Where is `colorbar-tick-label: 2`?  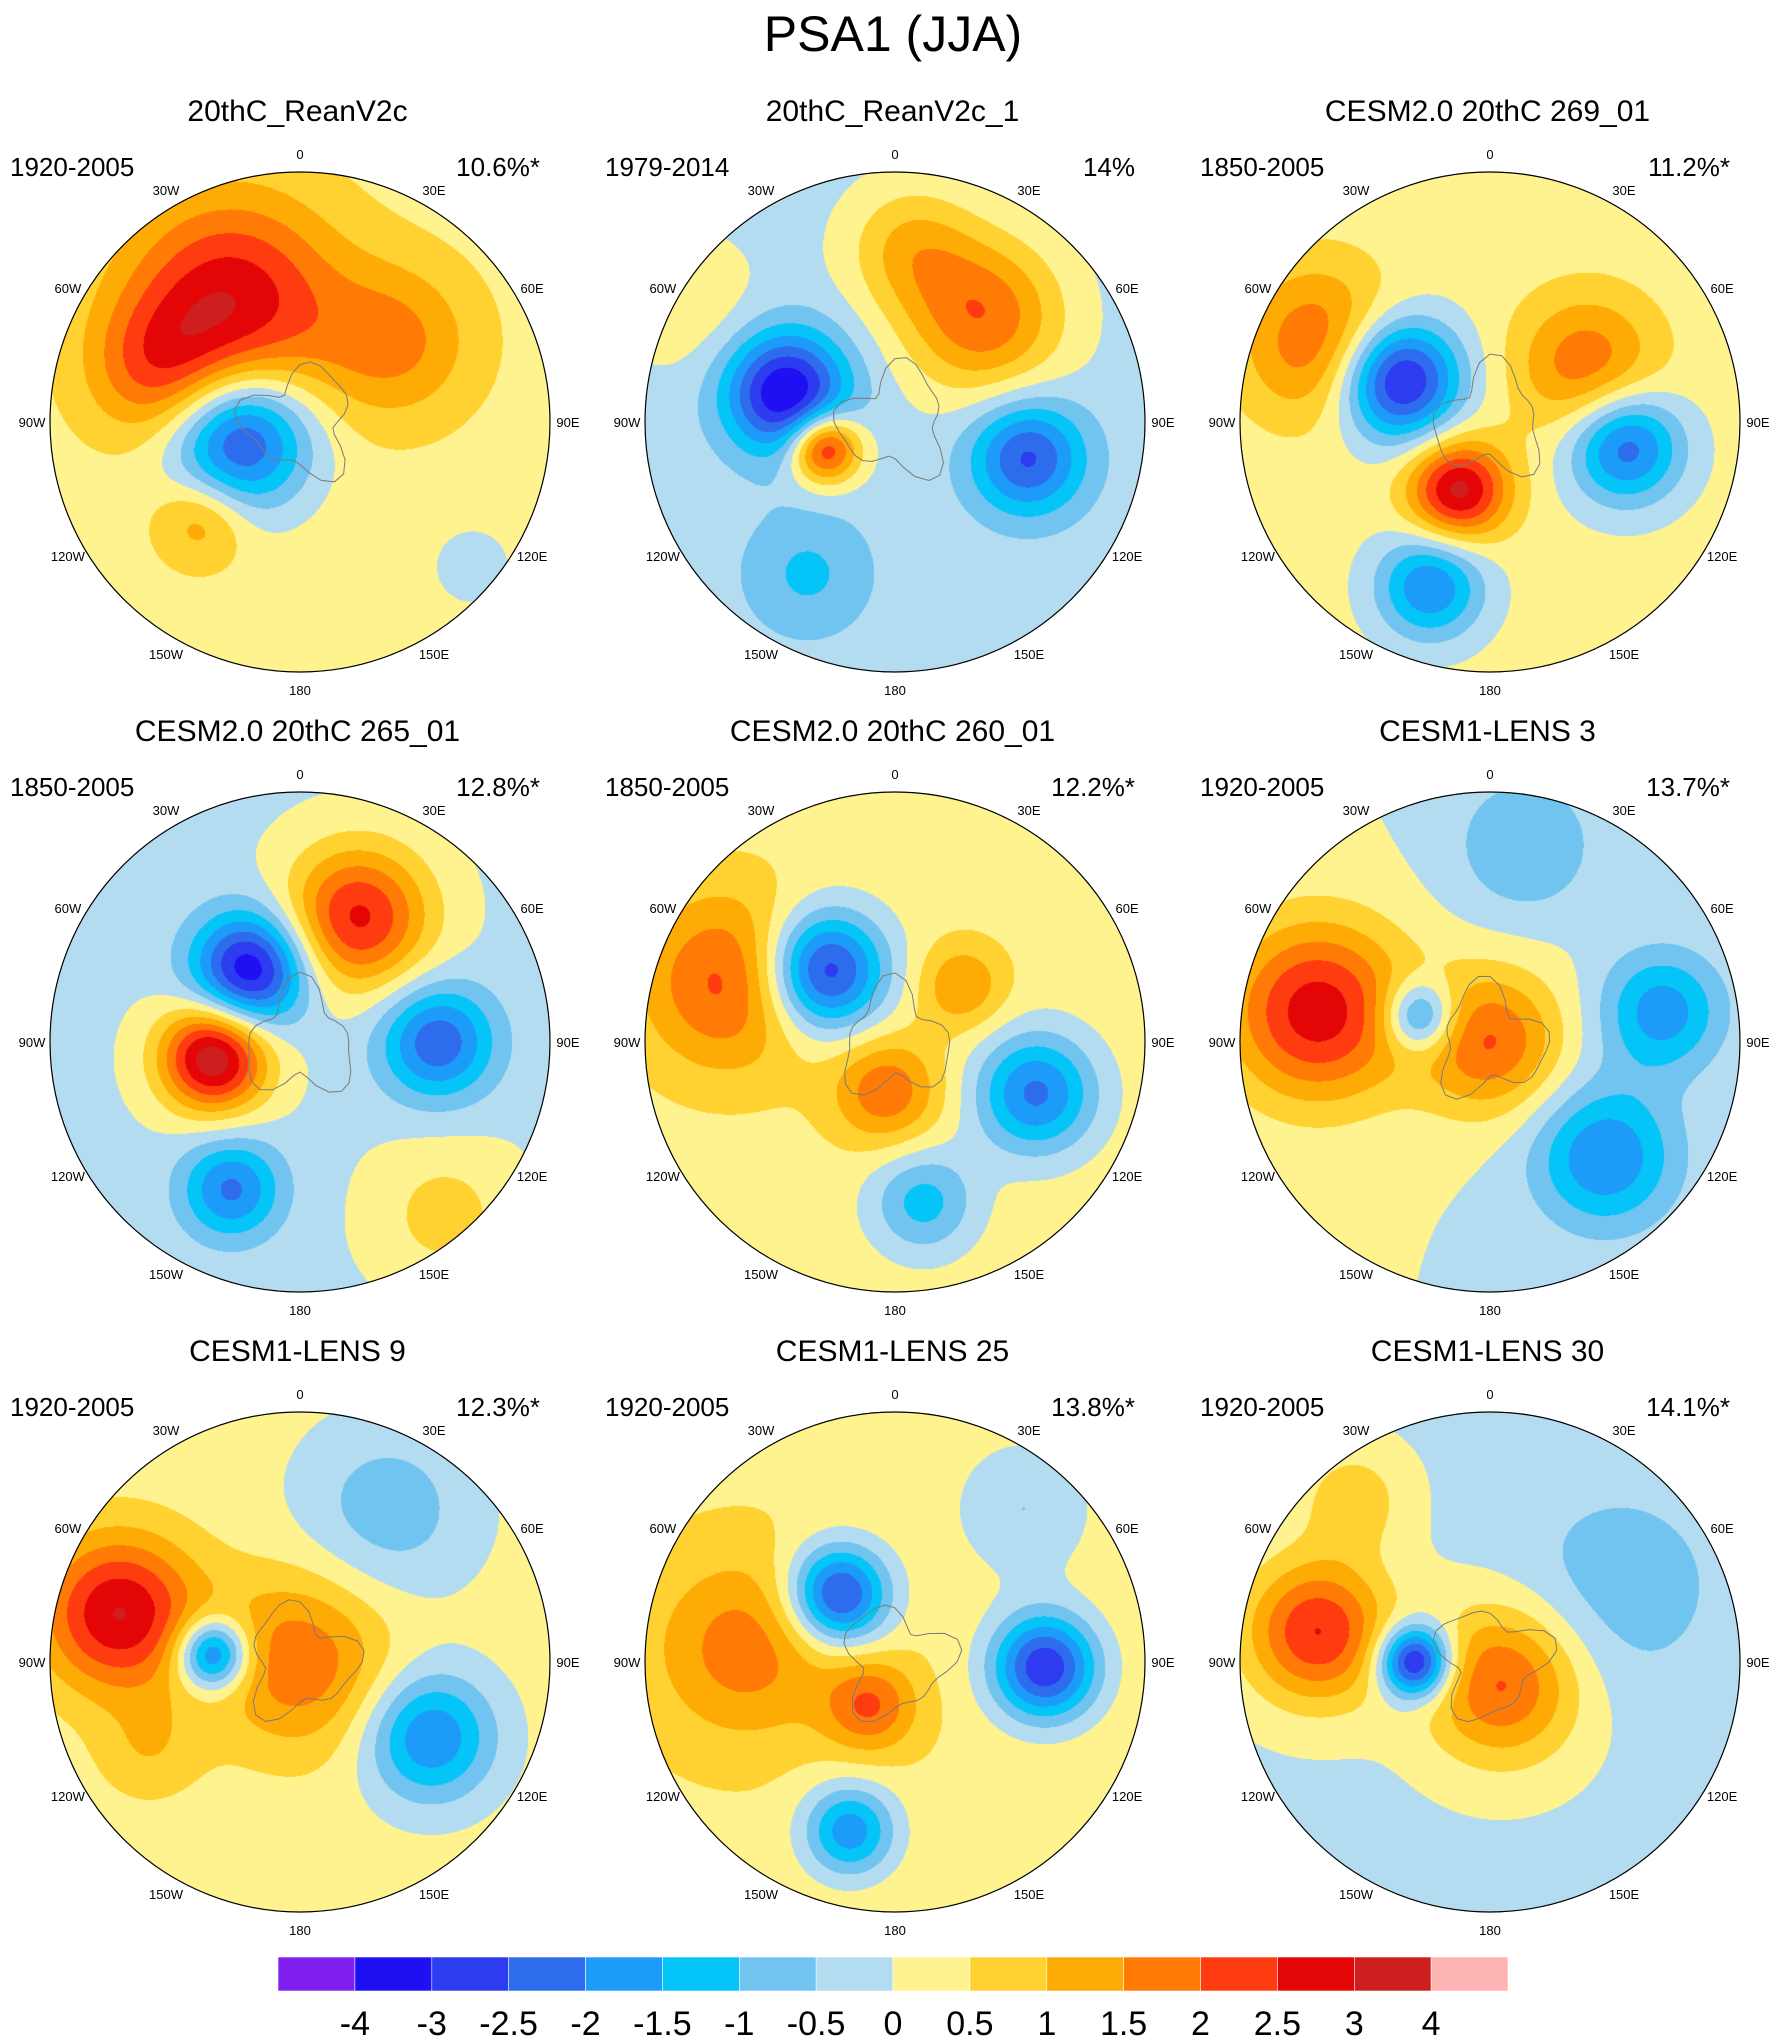 colorbar-tick-label: 2 is located at coordinates (1200, 2023).